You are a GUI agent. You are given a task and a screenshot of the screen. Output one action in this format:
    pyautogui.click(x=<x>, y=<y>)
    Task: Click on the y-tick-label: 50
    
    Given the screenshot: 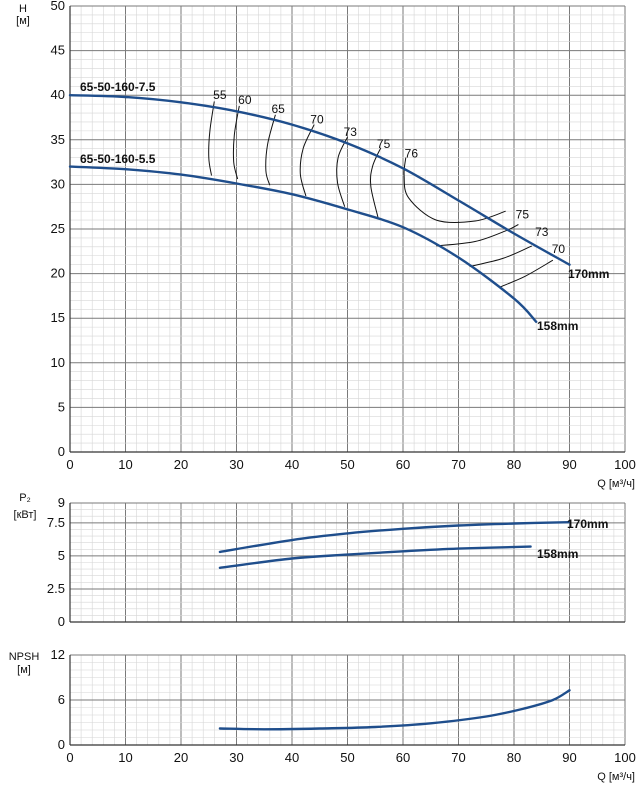 What is the action you would take?
    pyautogui.click(x=58, y=6)
    